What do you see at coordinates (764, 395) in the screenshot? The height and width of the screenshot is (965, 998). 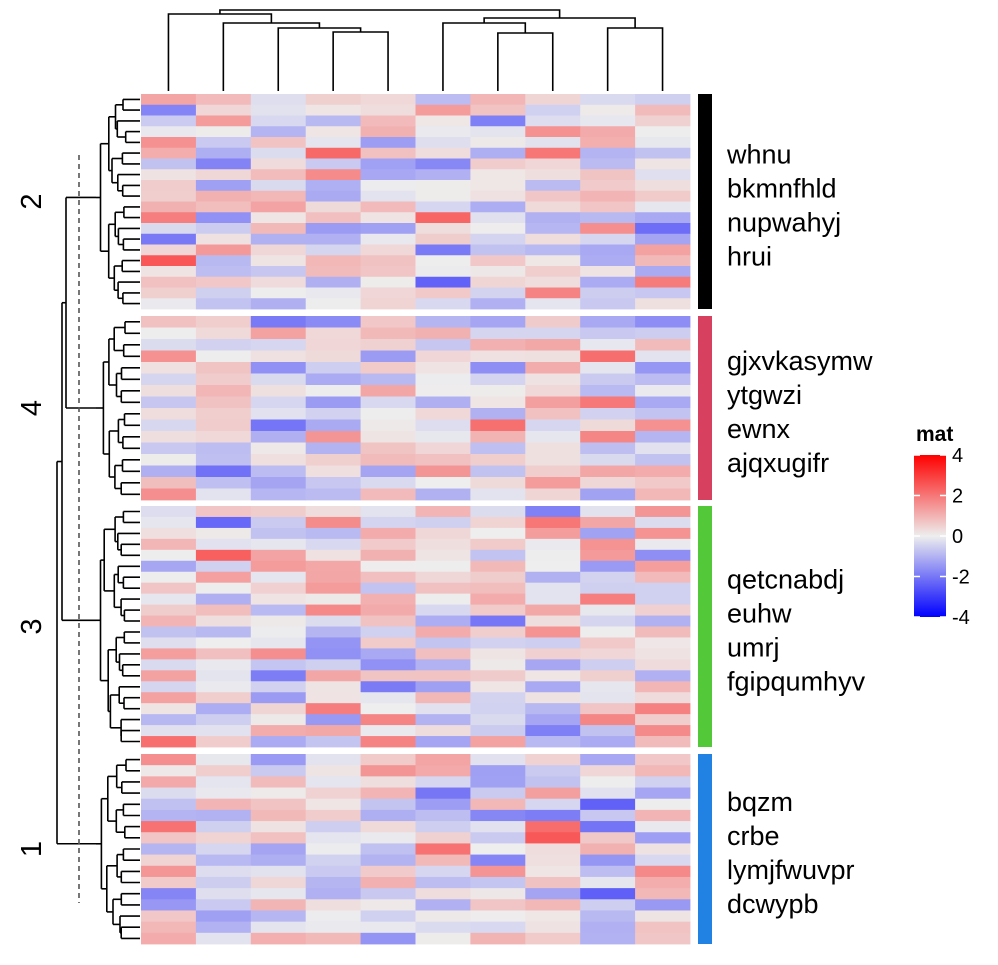 I see `row-label: ytgwzi` at bounding box center [764, 395].